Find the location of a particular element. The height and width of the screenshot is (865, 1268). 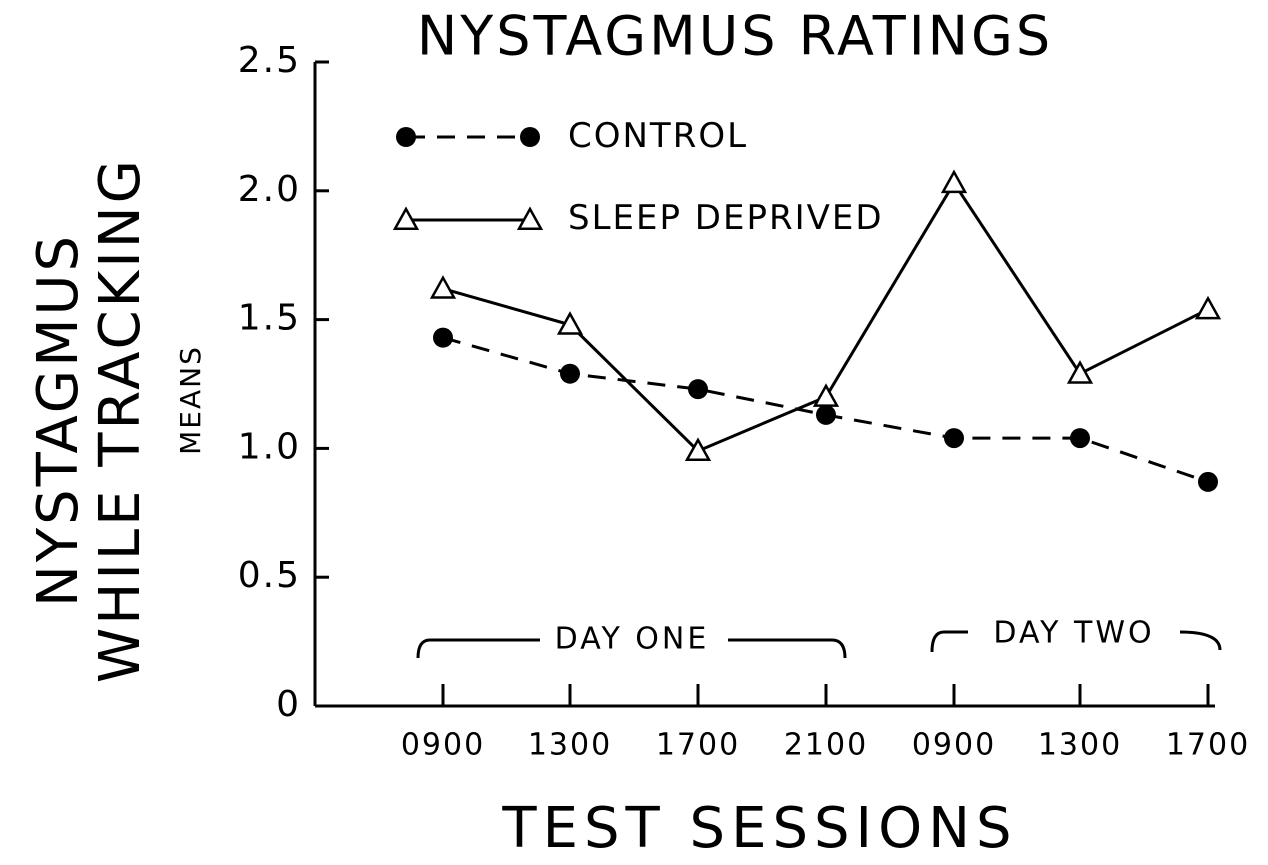

y-axis-label: NYSTAGMUS is located at coordinates (58, 420).